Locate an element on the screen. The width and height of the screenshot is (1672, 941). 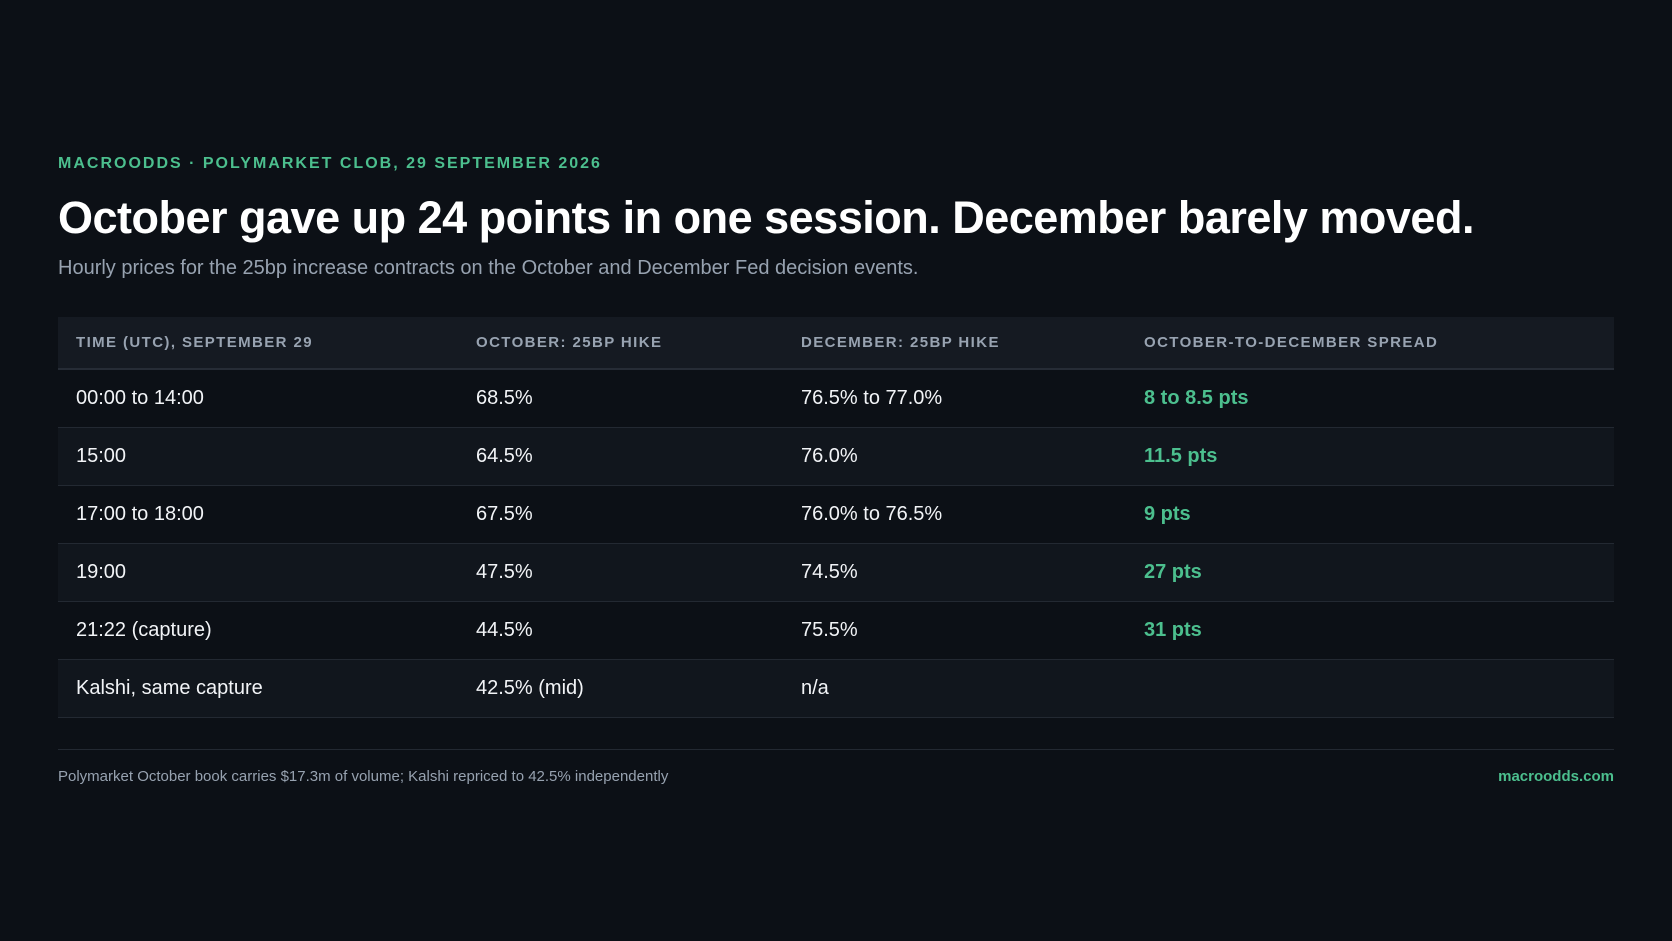
cell-october: 68.5% is located at coordinates (620, 398).